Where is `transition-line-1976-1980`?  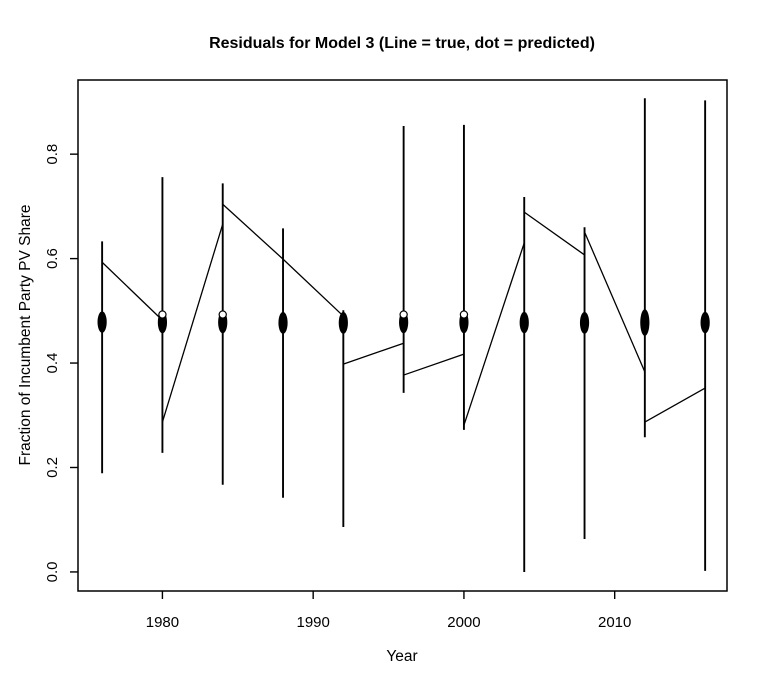 transition-line-1976-1980 is located at coordinates (132, 291).